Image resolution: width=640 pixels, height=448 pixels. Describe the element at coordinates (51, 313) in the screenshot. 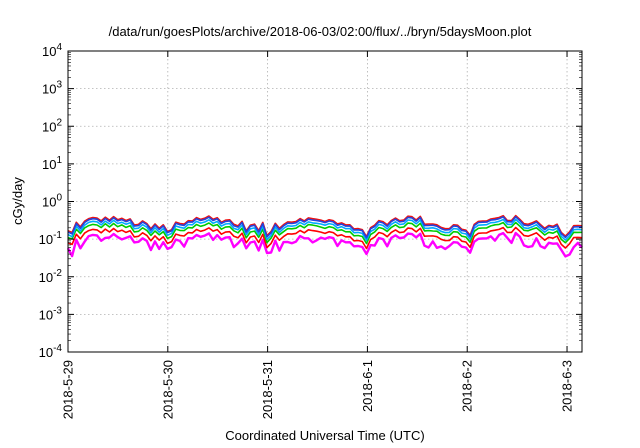

I see `y-tick-label: 10⁻³` at that location.